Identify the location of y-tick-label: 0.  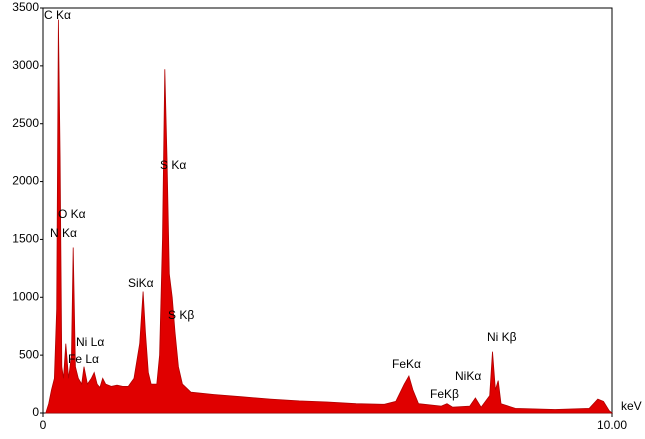
(35, 412).